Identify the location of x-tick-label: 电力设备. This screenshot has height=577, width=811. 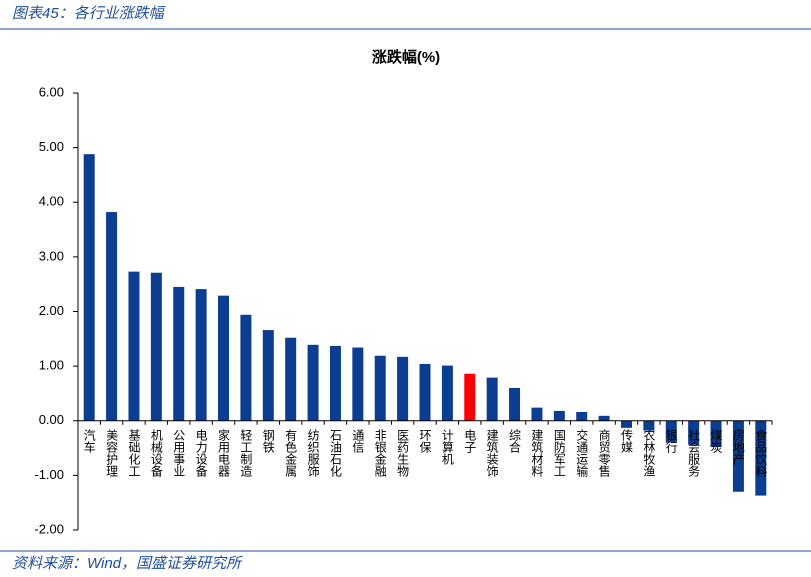
(201, 452).